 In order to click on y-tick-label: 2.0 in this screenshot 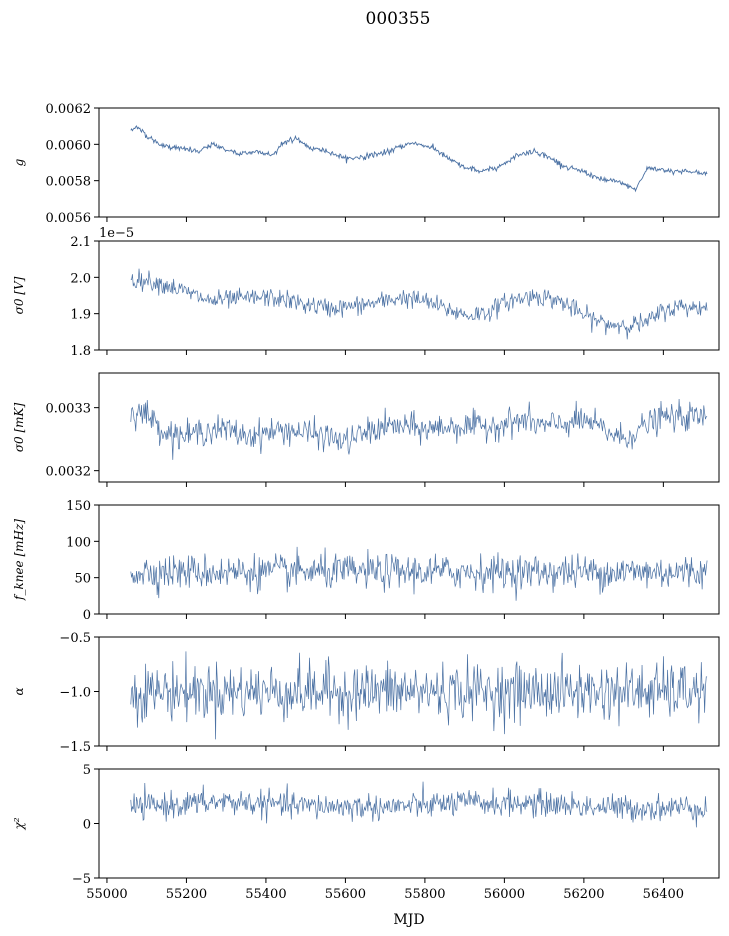, I will do `click(80, 278)`.